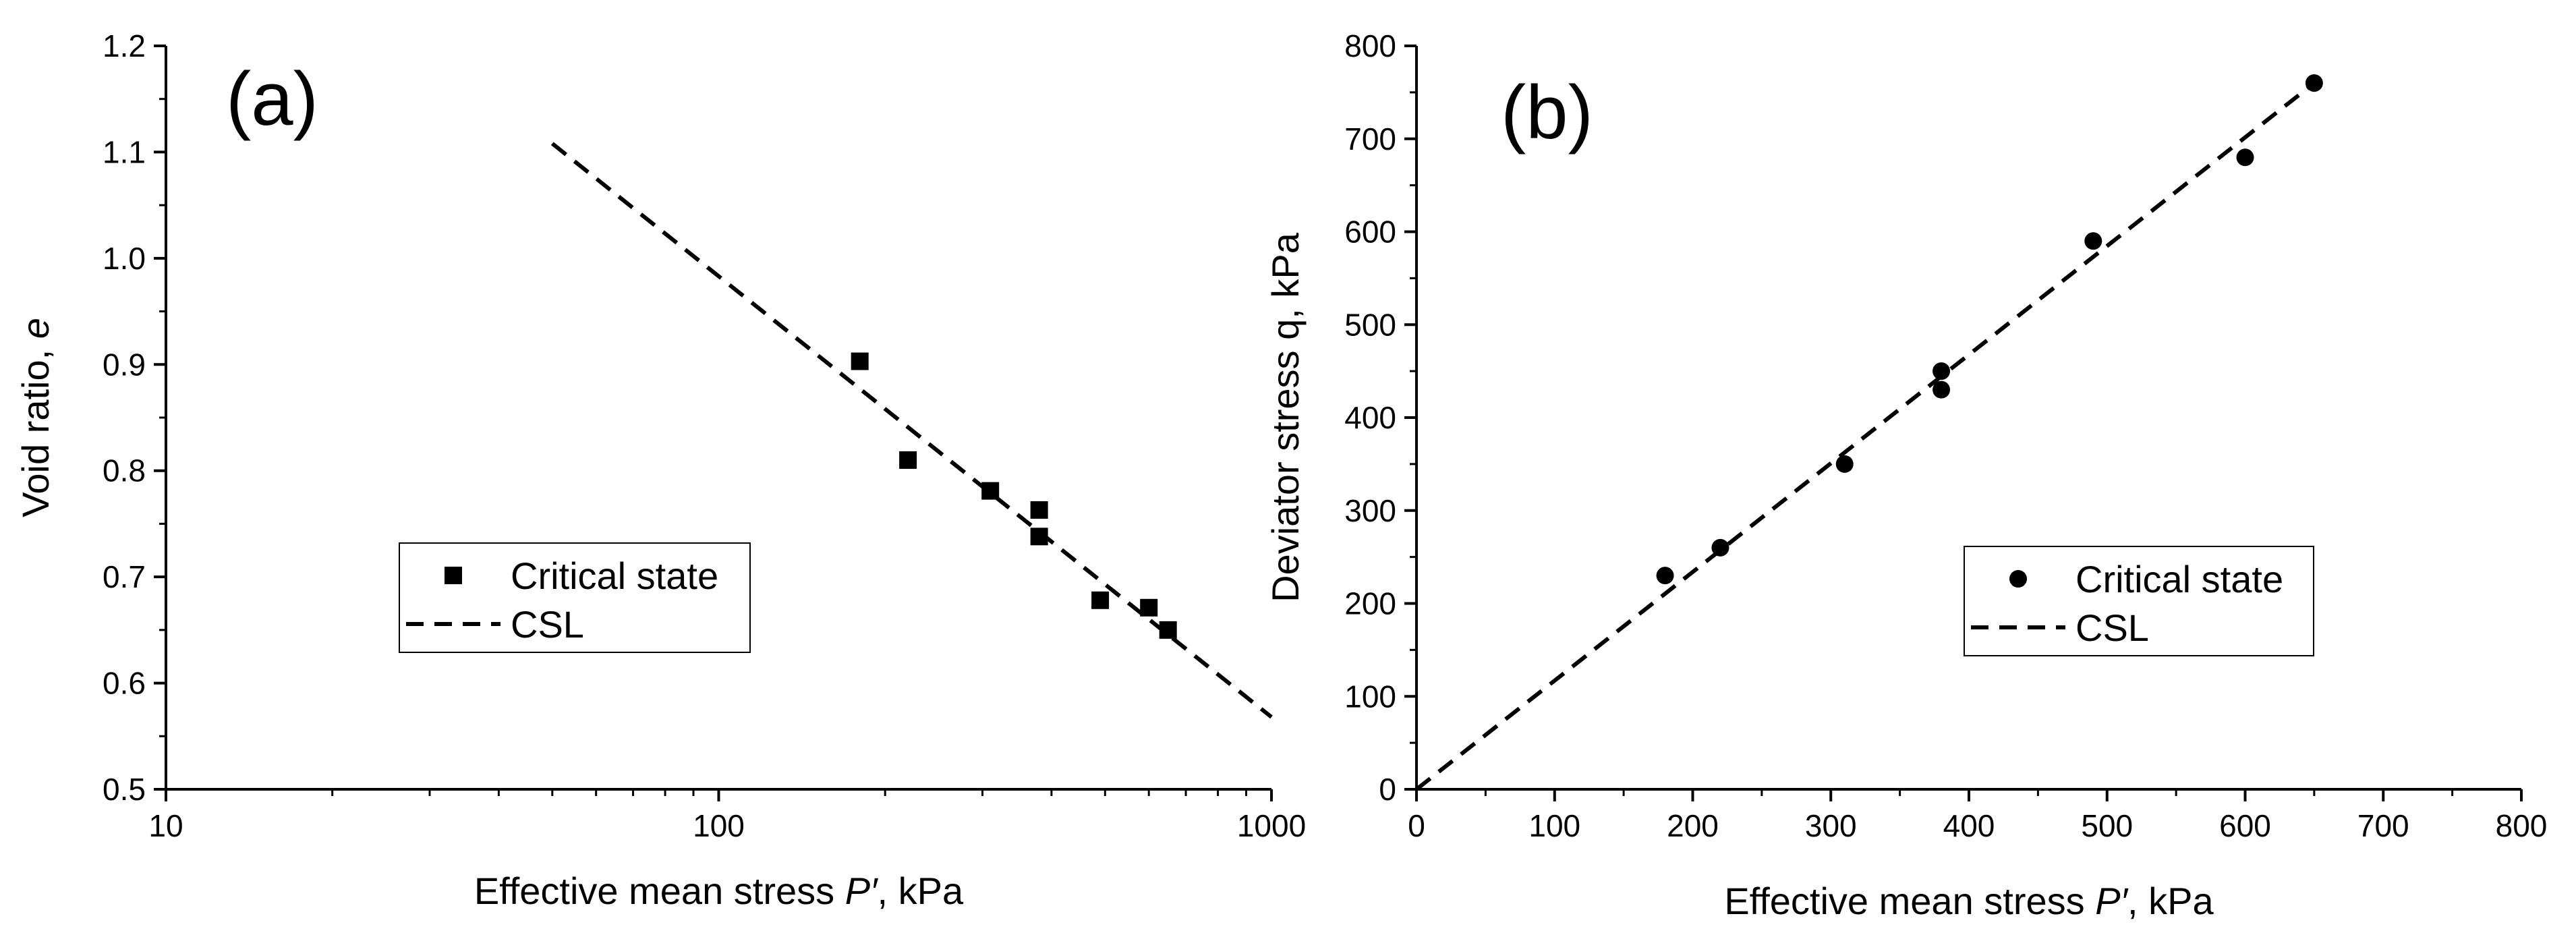 This screenshot has width=2576, height=935. What do you see at coordinates (124, 684) in the screenshot?
I see `y-tick-label: 0.6` at bounding box center [124, 684].